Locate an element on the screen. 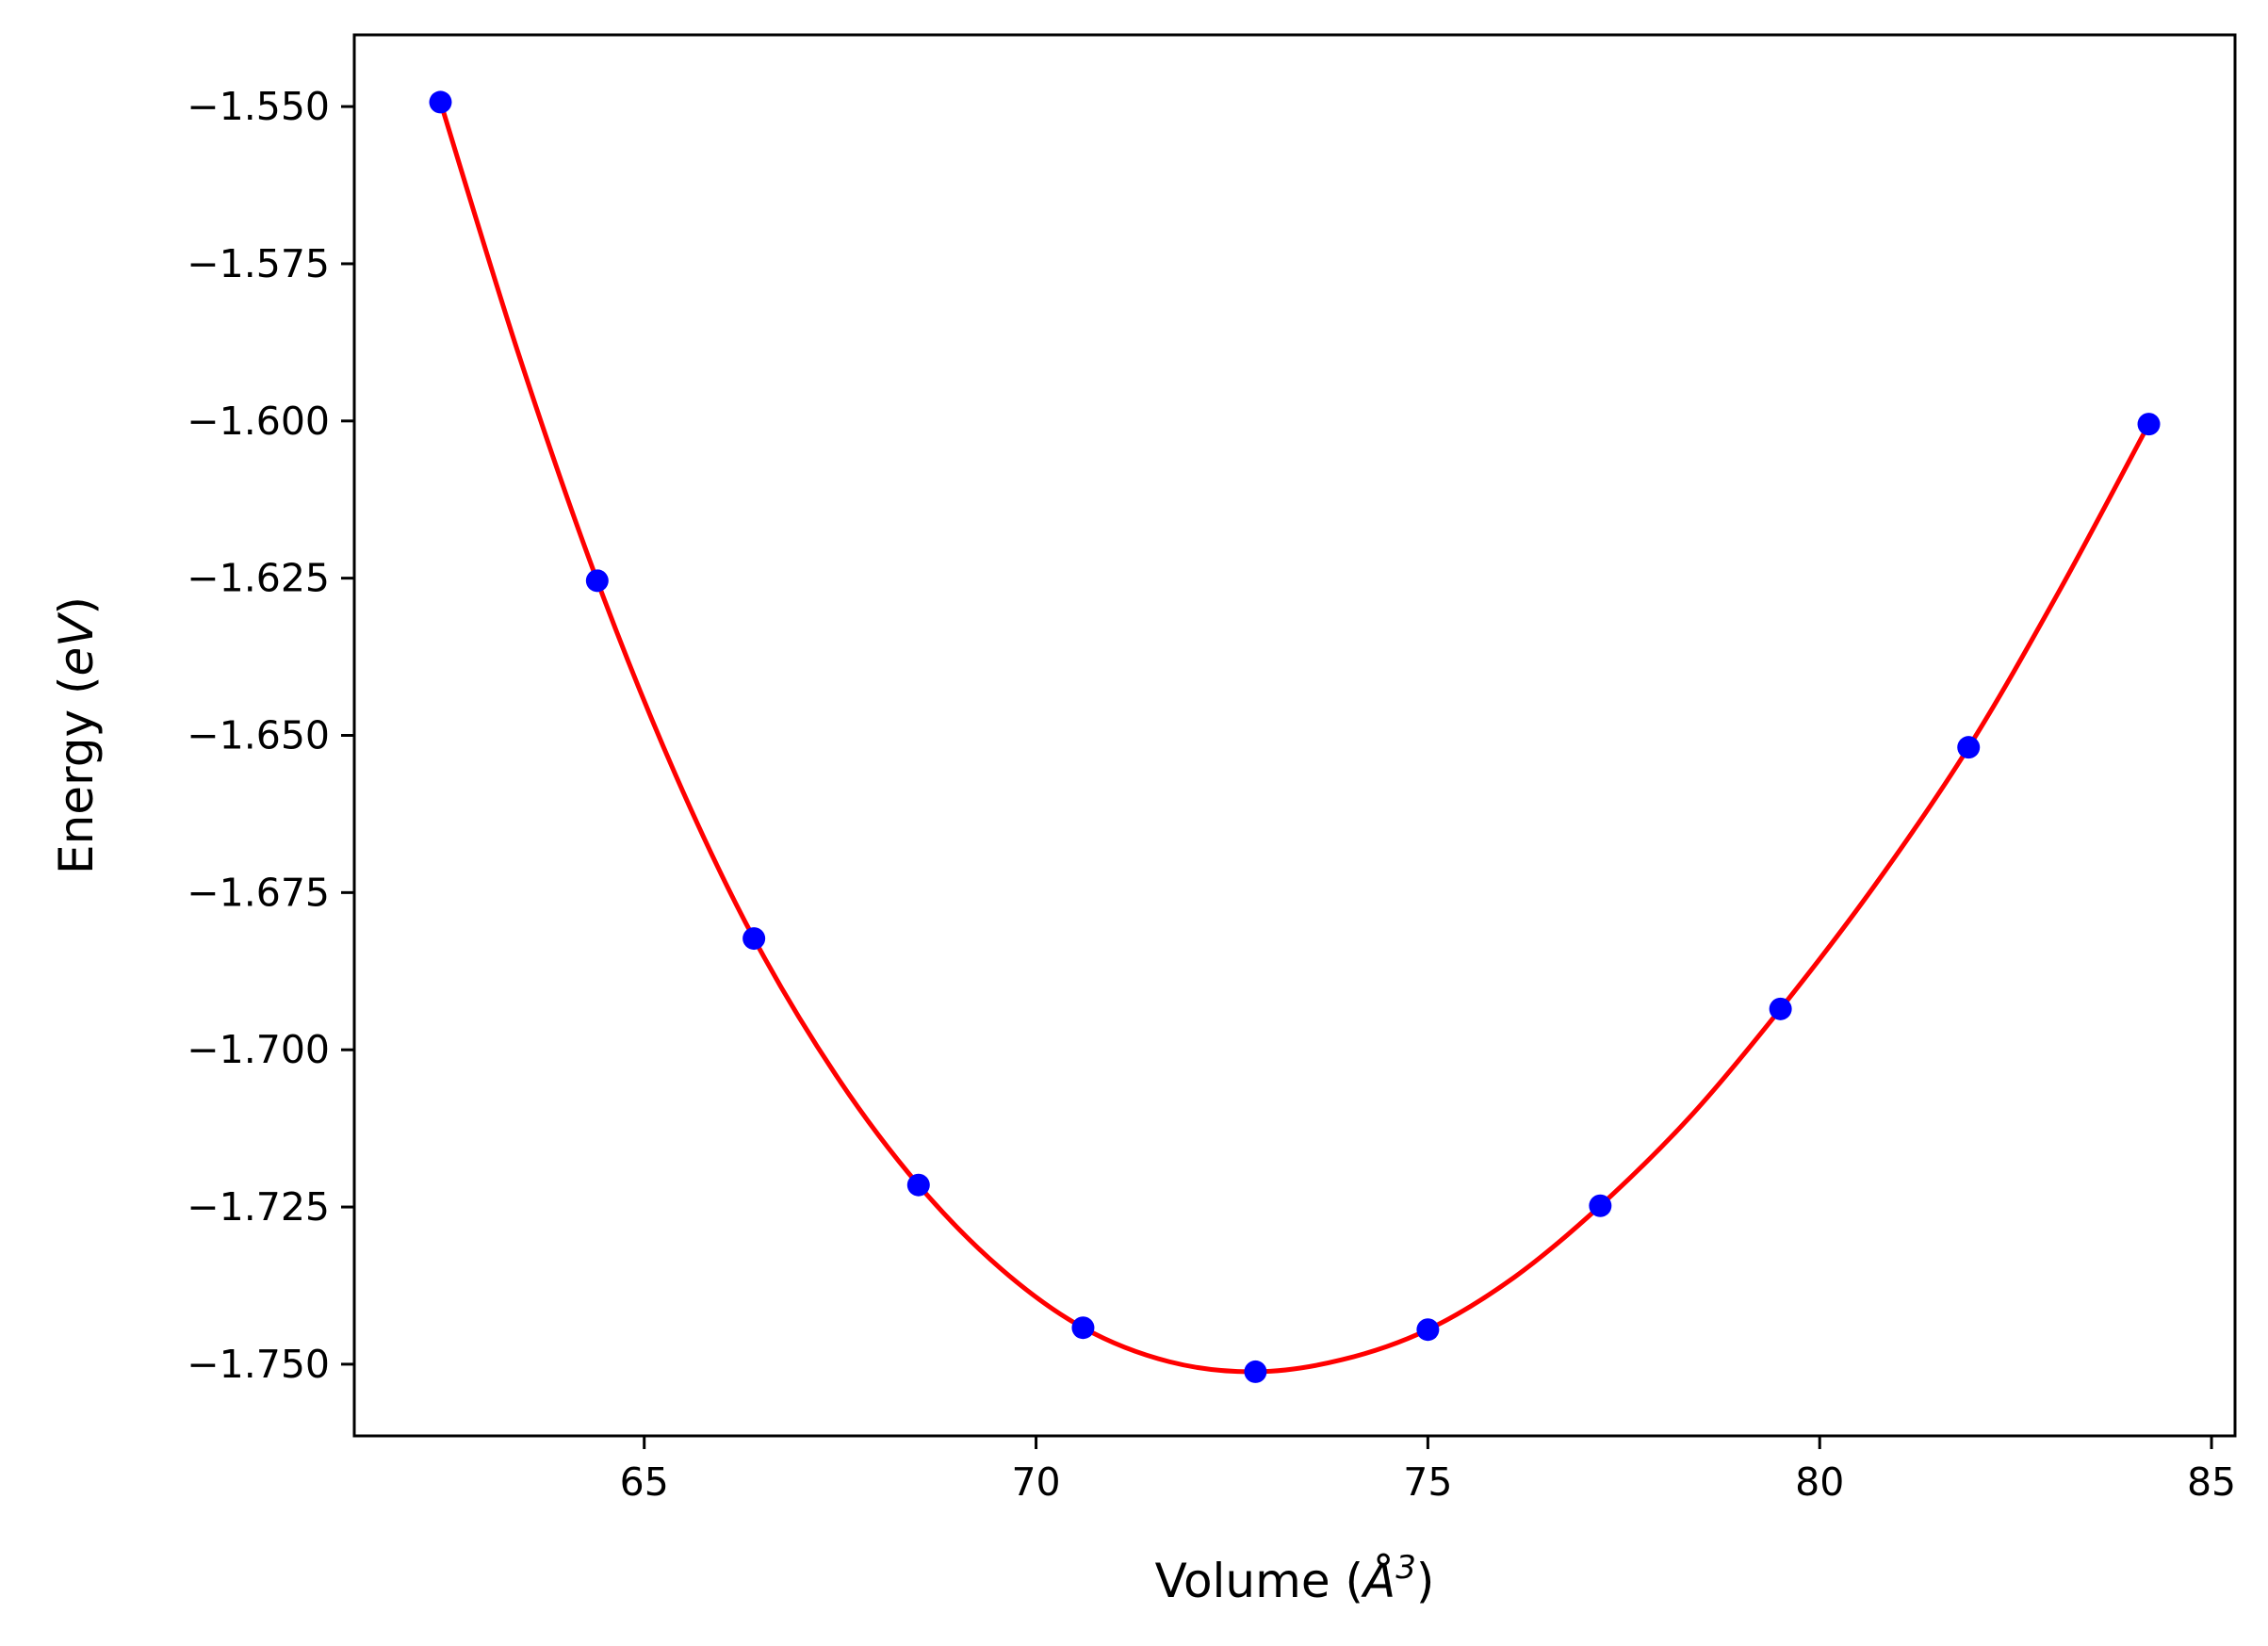  x-tick-label: 75 is located at coordinates (1427, 1482).